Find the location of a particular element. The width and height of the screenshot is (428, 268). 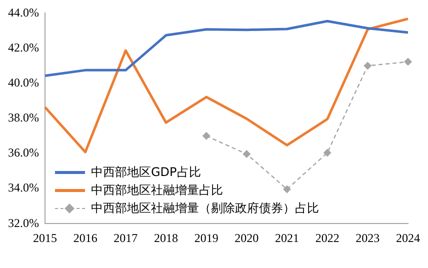

x-tick-label: 2024 is located at coordinates (408, 237).